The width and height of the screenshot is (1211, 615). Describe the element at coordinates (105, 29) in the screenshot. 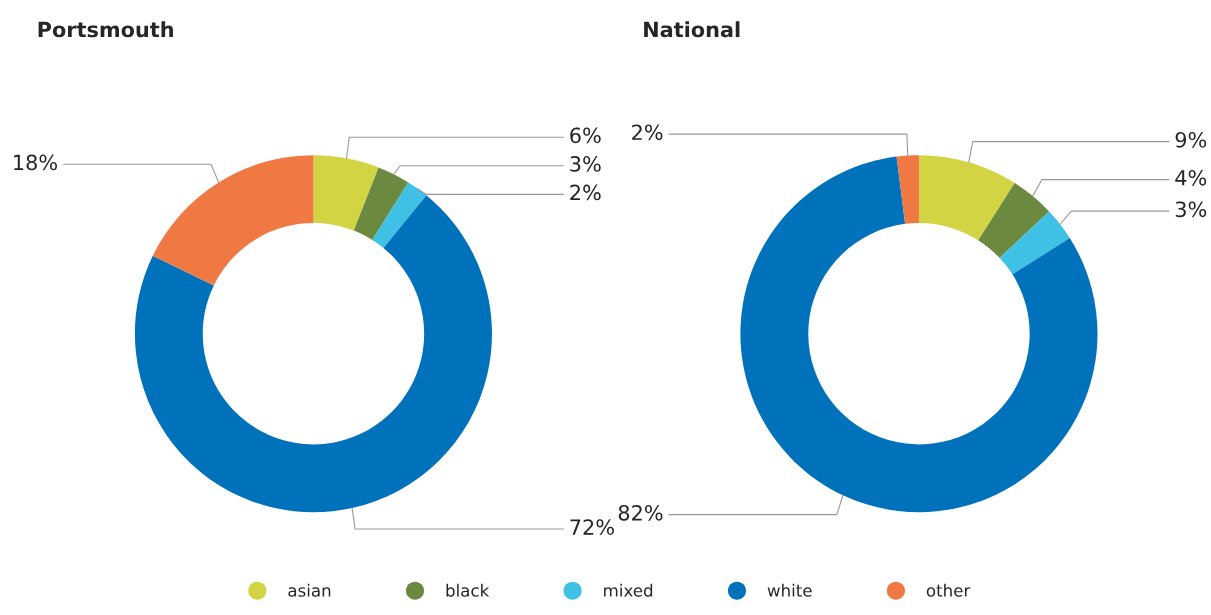

I see `chart-title: Portsmouth` at that location.